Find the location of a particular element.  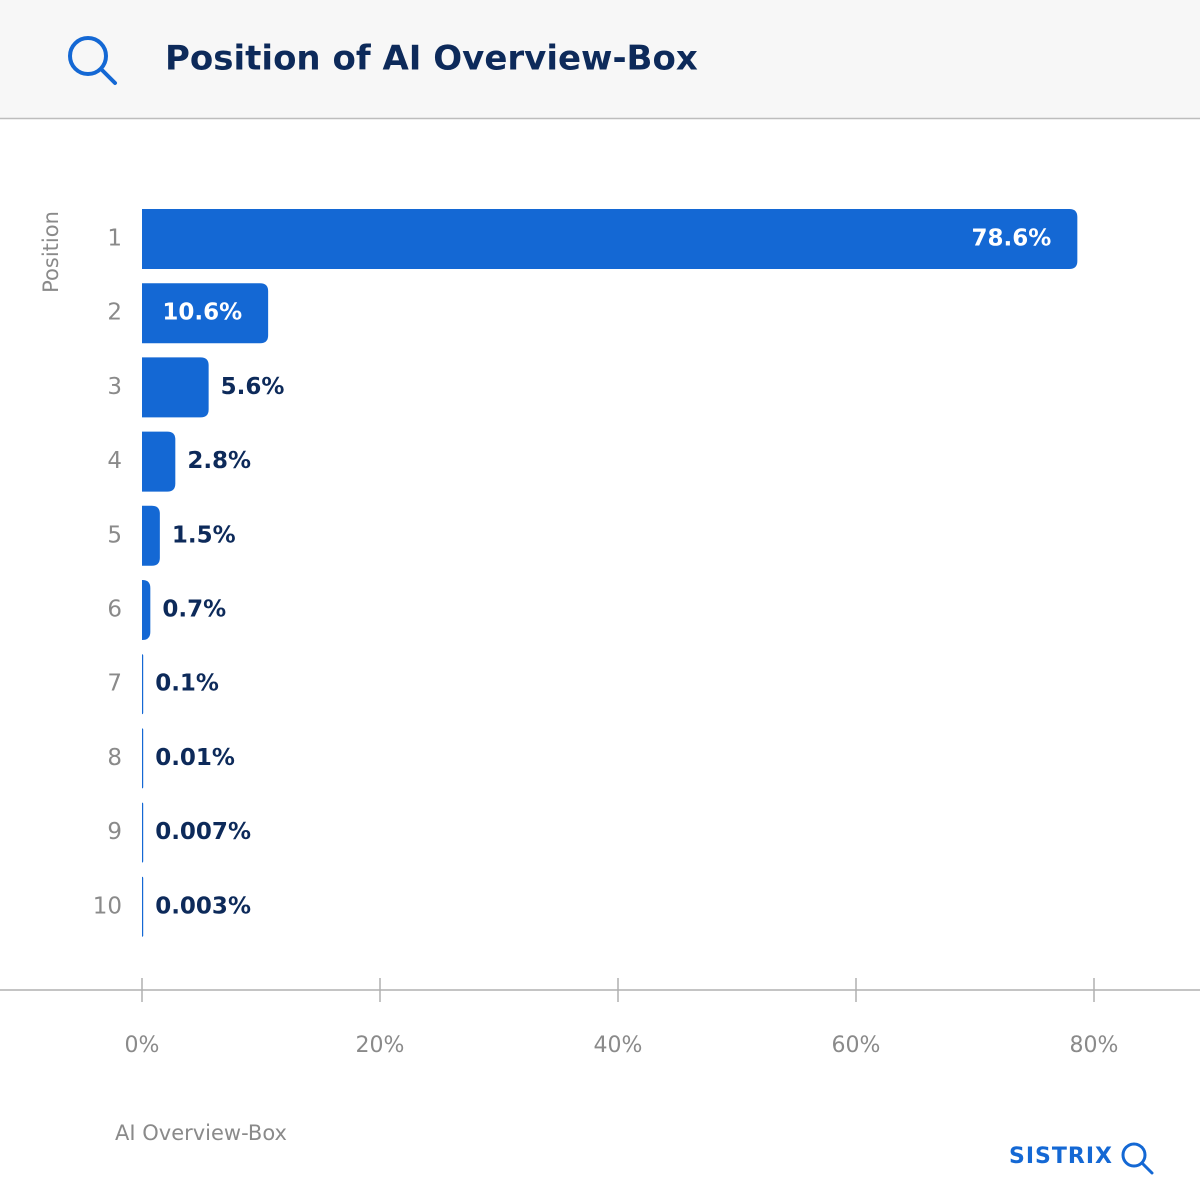

y-tick-label: 3 is located at coordinates (114, 387).